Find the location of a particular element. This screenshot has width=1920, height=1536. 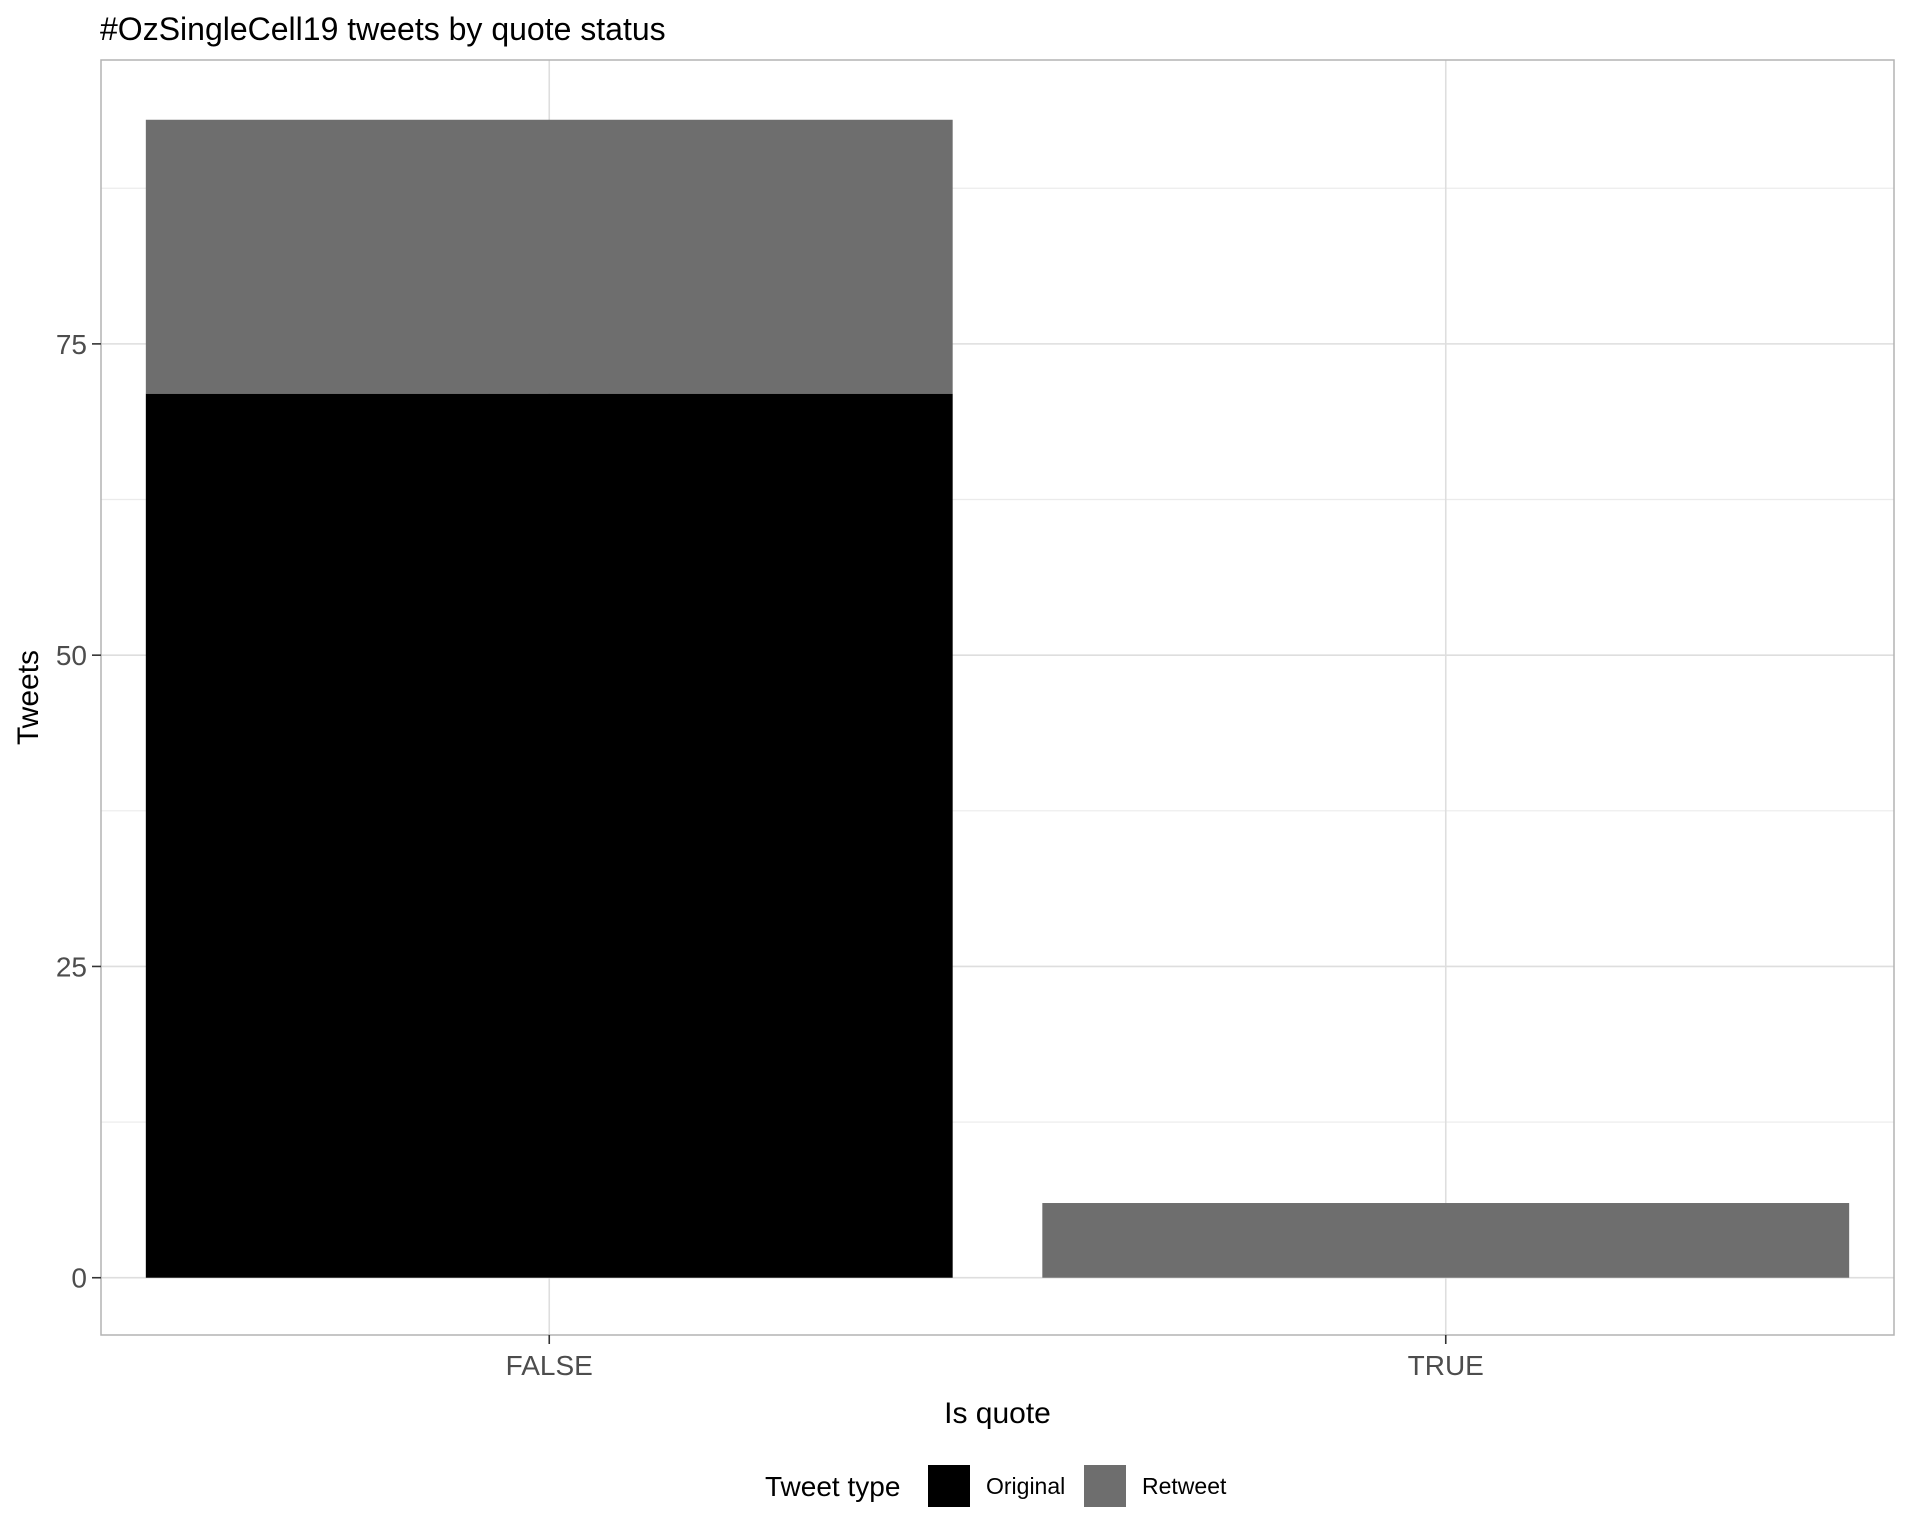

x-tick-label-false: FALSE is located at coordinates (549, 1365).